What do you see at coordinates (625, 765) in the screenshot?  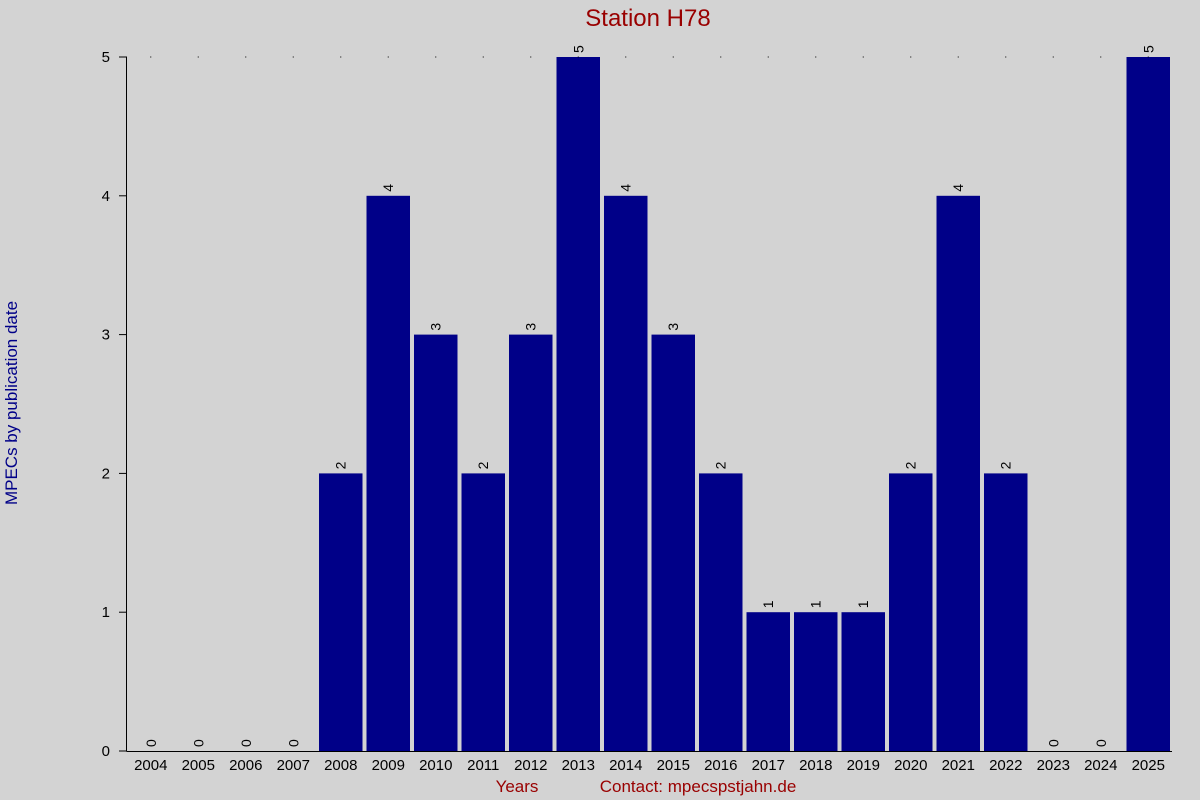 I see `x-tick-label: 2014` at bounding box center [625, 765].